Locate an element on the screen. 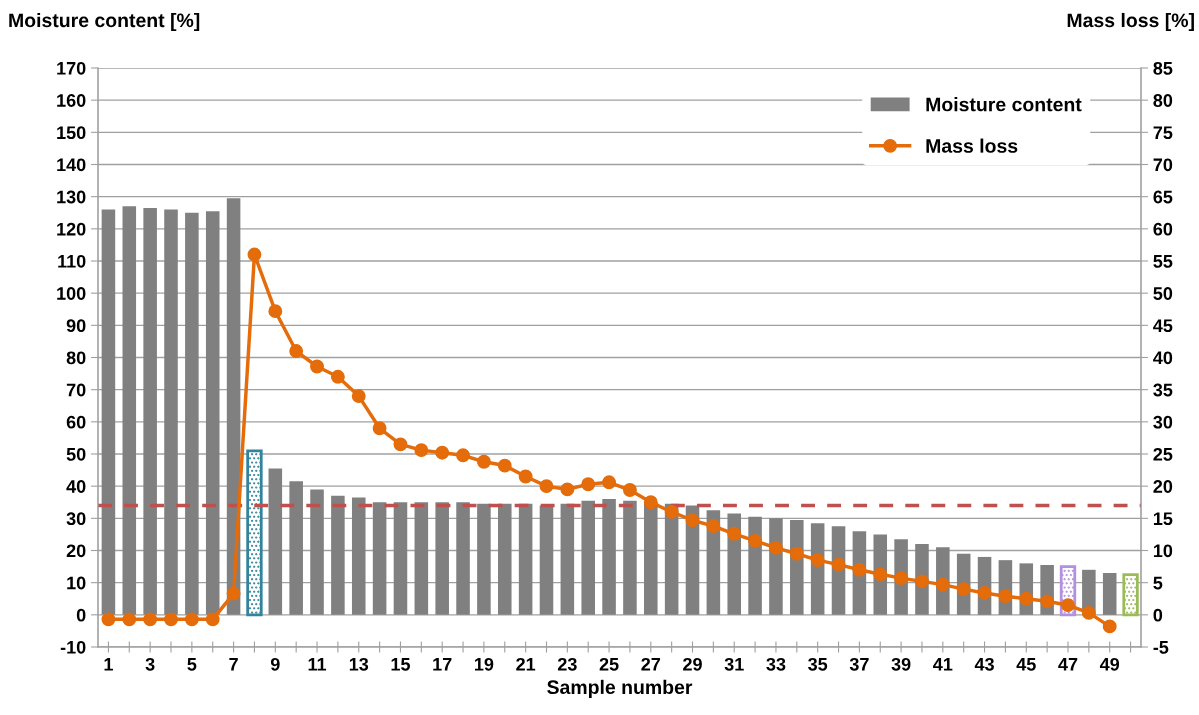  x-tick-label: 1 is located at coordinates (108, 664).